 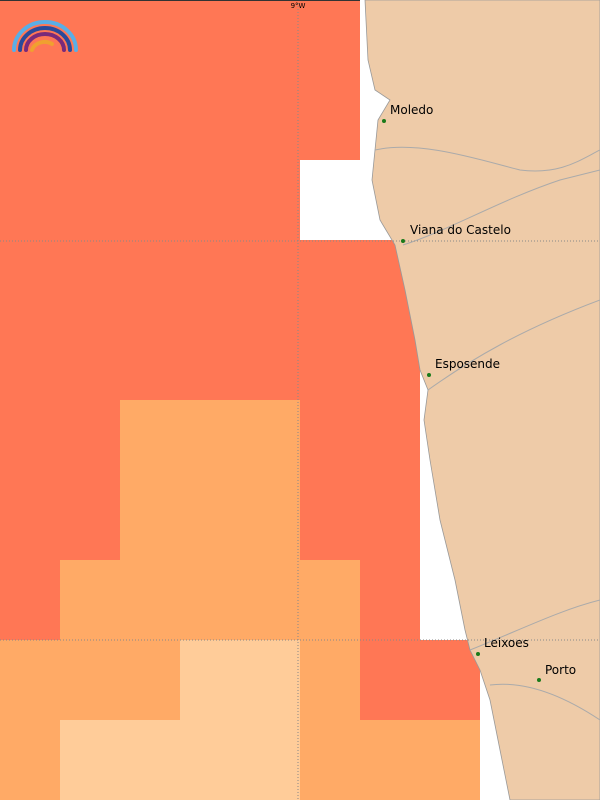 I want to click on city-label: Moledo, so click(x=411, y=110).